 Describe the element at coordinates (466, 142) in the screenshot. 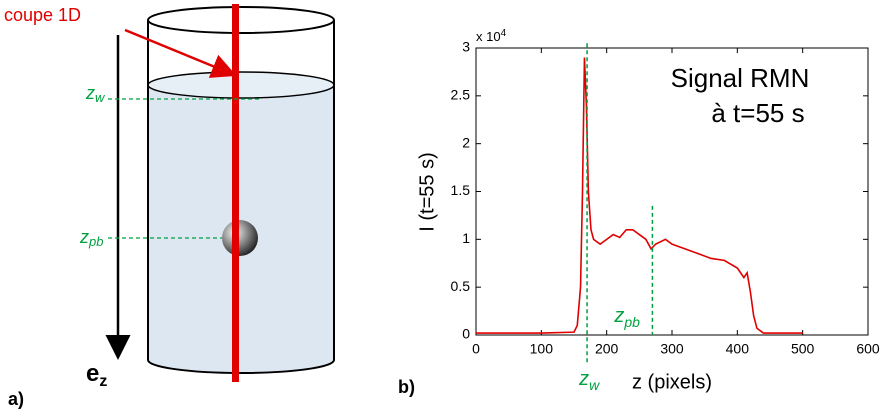

I see `y-tick-label: 2` at that location.